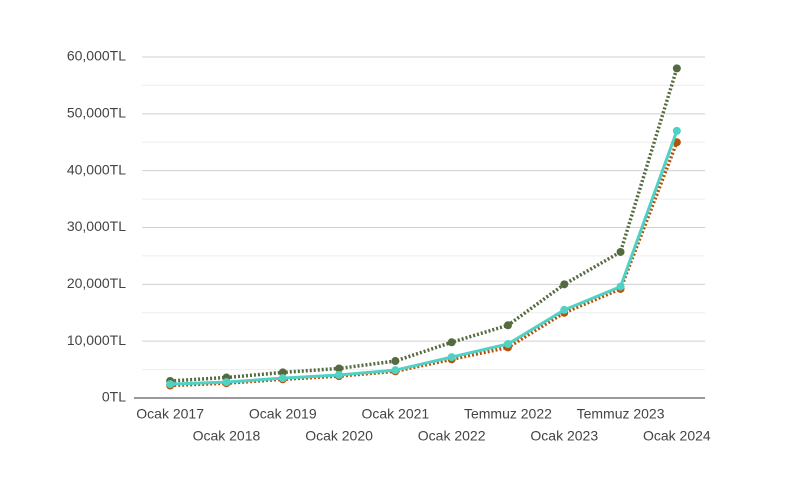 This screenshot has width=800, height=481. What do you see at coordinates (395, 414) in the screenshot?
I see `x-tick-label: Ocak 2021` at bounding box center [395, 414].